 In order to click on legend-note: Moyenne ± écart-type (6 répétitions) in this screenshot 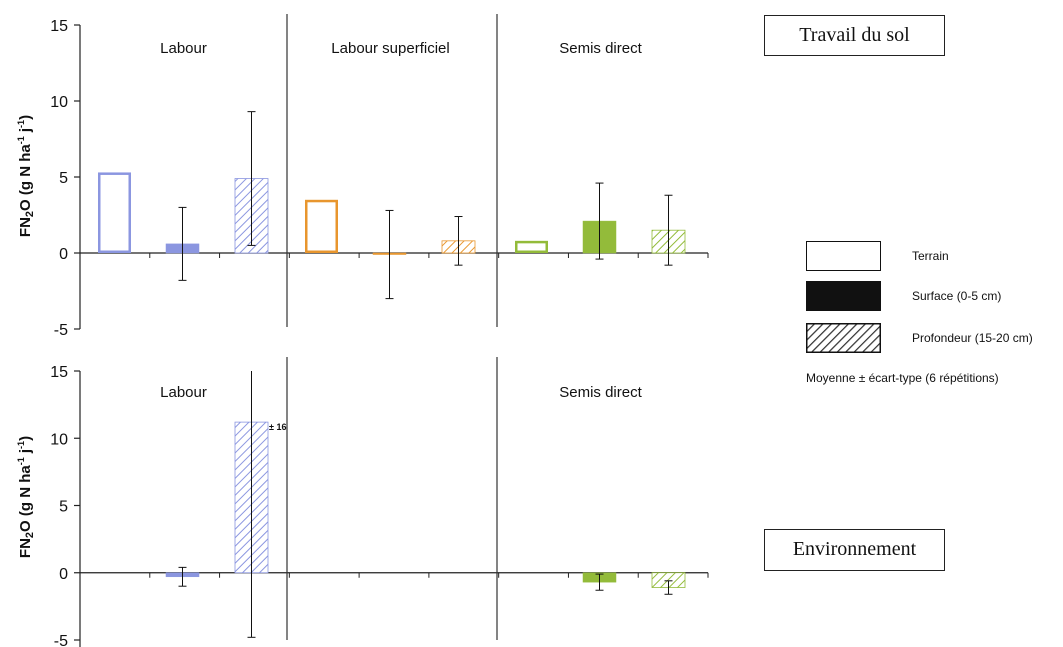, I will do `click(902, 378)`.